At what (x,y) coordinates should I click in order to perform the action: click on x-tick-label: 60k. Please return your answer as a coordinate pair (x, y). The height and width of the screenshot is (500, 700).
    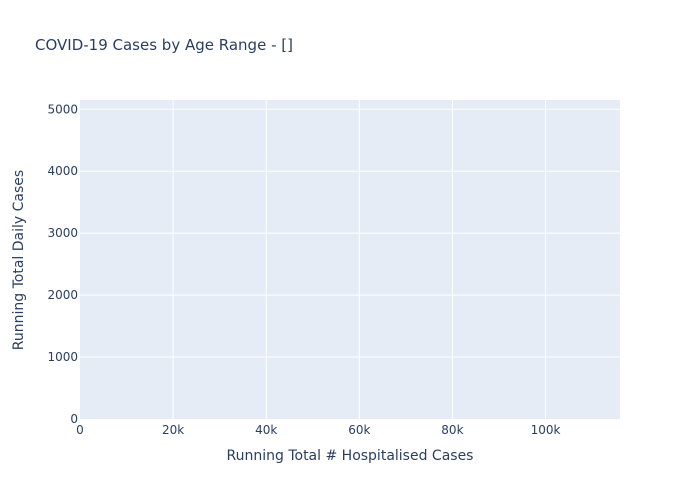
    Looking at the image, I should click on (359, 430).